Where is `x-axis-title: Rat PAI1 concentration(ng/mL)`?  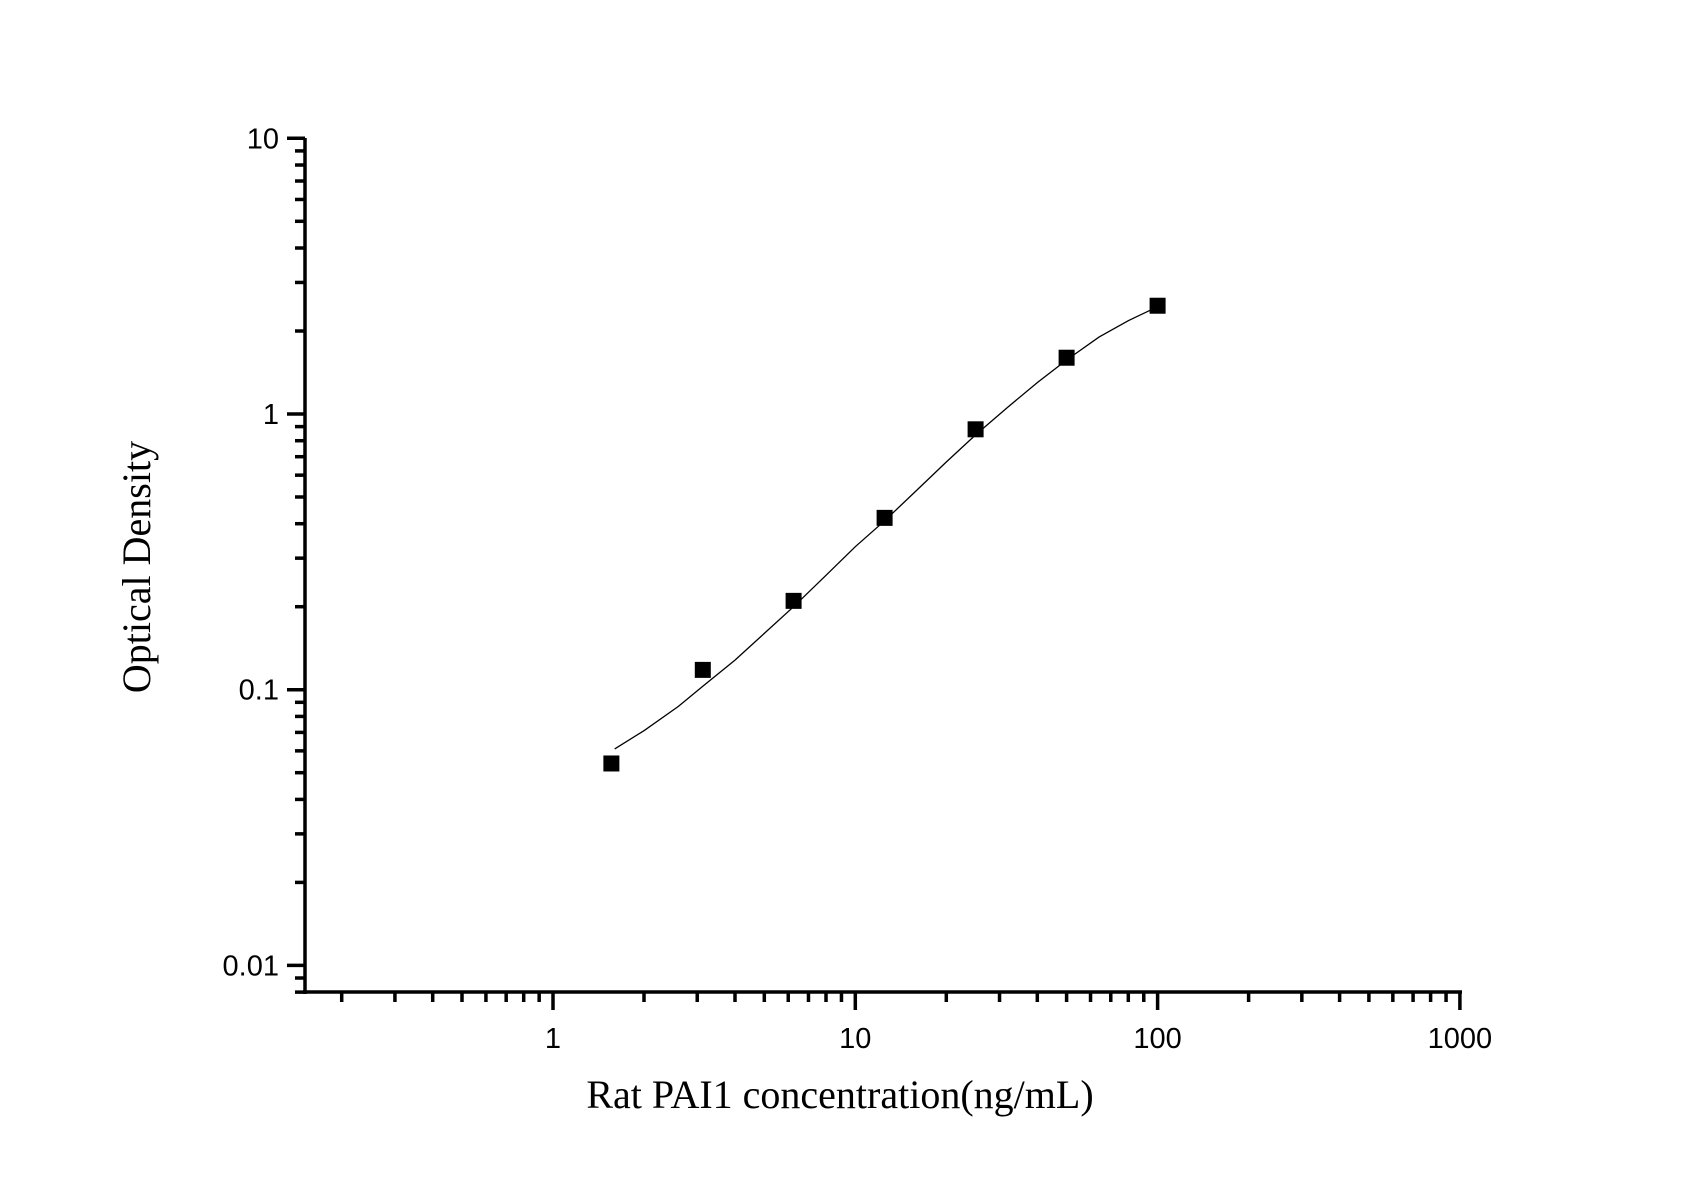 x-axis-title: Rat PAI1 concentration(ng/mL) is located at coordinates (839, 1094).